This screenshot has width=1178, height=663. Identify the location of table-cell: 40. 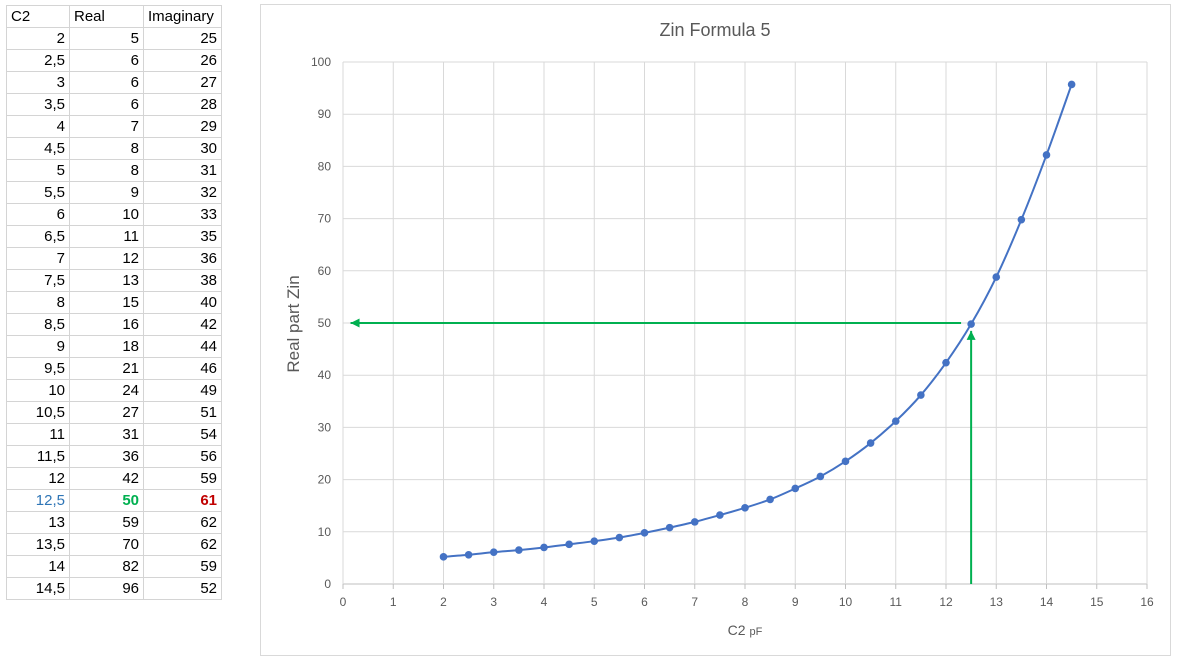
(182, 302).